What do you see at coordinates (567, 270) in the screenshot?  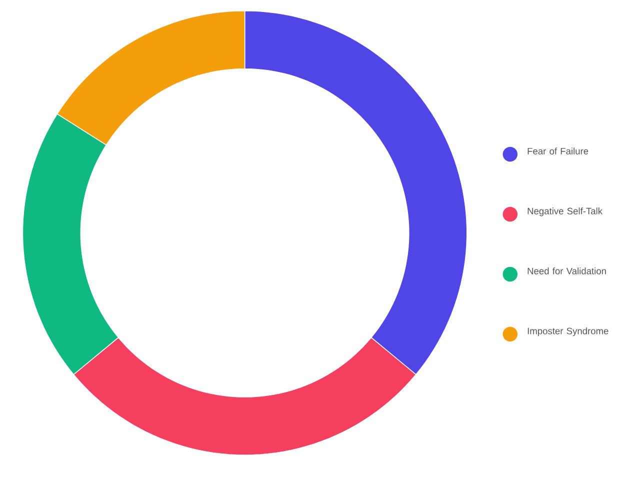 I see `legend-label: Need for Validation` at bounding box center [567, 270].